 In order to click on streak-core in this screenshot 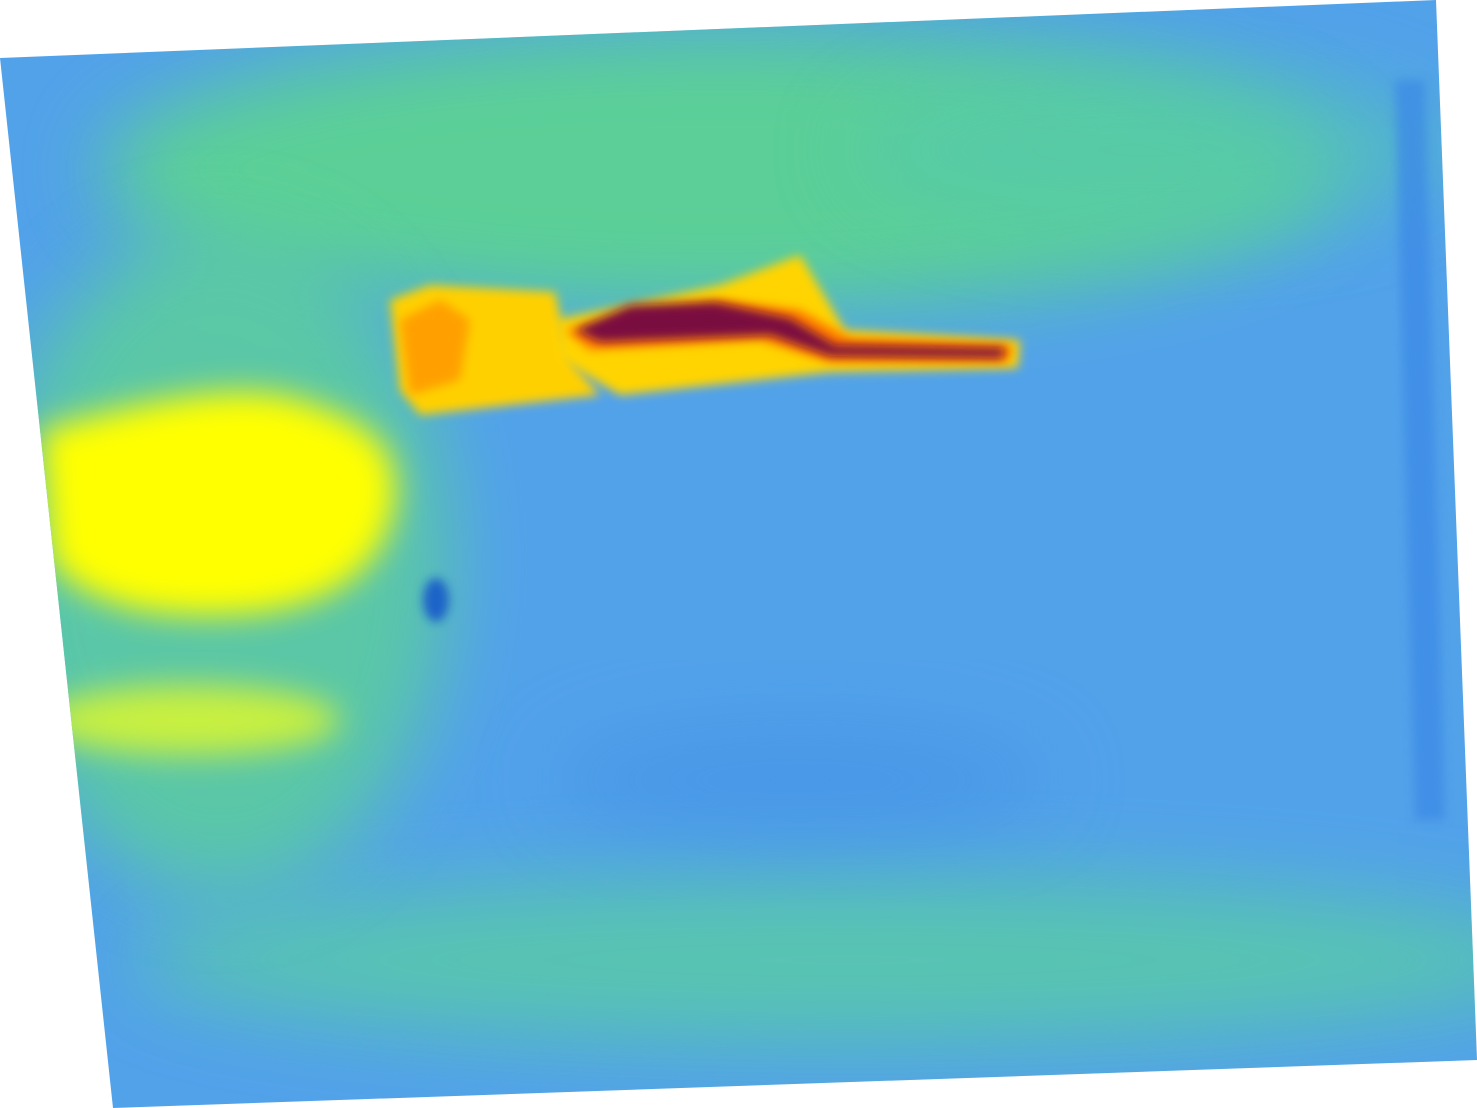, I will do `click(790, 330)`.